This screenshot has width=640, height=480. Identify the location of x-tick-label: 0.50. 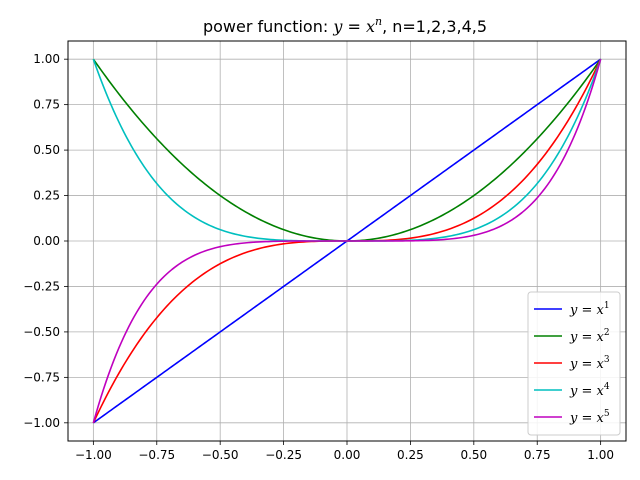
(473, 455).